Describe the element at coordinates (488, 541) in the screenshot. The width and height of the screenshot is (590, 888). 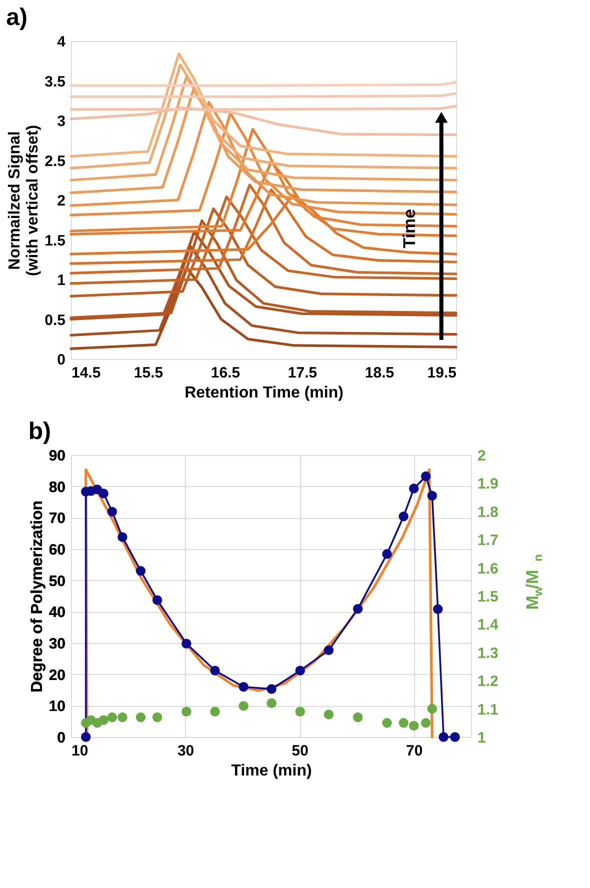
I see `y2-tick-label: 1.7` at that location.